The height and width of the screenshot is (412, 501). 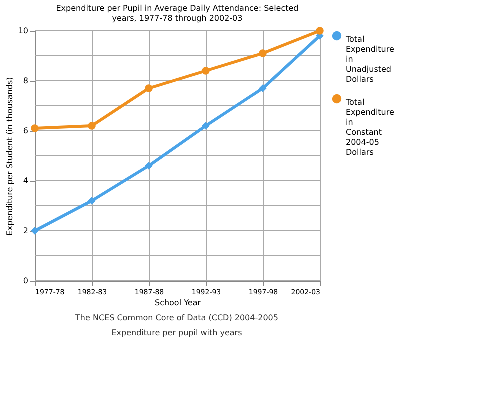 What do you see at coordinates (176, 318) in the screenshot?
I see `text: The NCES Common Core of Data (CCD) 2004-2005` at bounding box center [176, 318].